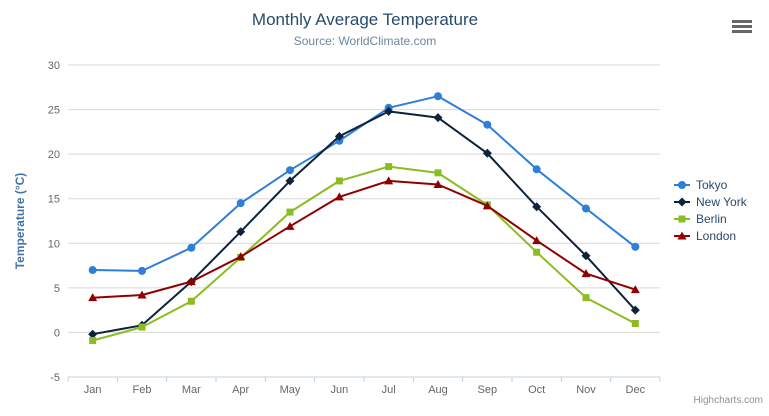 This screenshot has height=416, width=769. Describe the element at coordinates (536, 390) in the screenshot. I see `svg-text: Oct` at that location.